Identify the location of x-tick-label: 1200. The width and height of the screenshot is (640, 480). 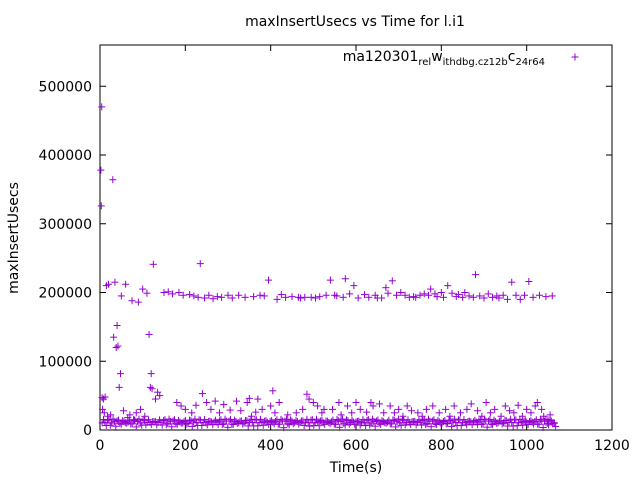
(612, 446).